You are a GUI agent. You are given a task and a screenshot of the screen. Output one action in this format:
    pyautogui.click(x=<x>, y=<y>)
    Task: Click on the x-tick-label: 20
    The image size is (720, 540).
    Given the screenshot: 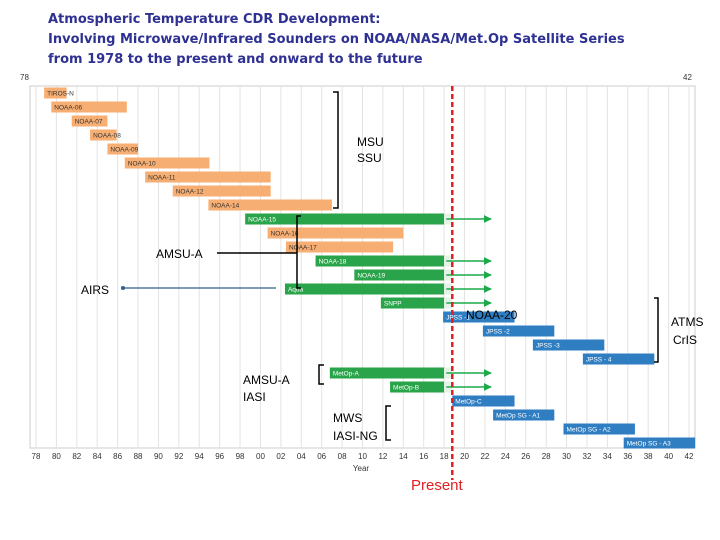 What is the action you would take?
    pyautogui.click(x=464, y=456)
    